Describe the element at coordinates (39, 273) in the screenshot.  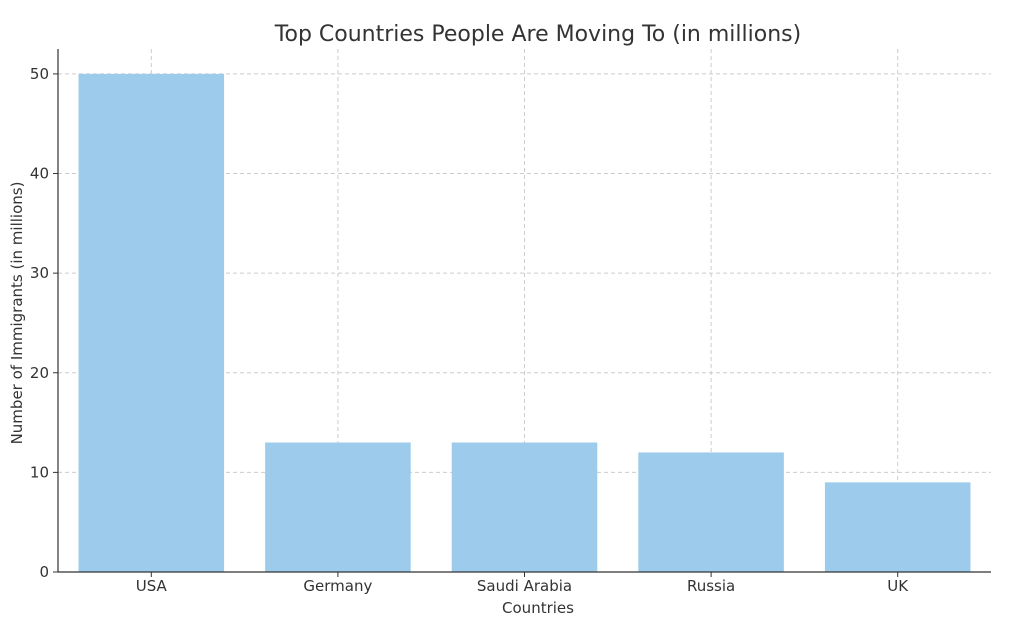
I see `y-tick-label: 30` at that location.